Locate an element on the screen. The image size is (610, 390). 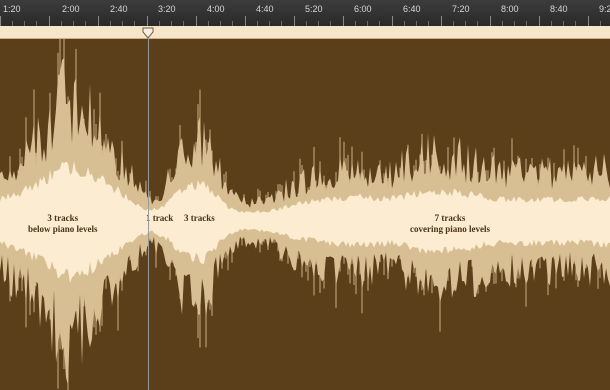
annotation-7-tracks-covering: 7 tracks covering piano levels is located at coordinates (450, 224).